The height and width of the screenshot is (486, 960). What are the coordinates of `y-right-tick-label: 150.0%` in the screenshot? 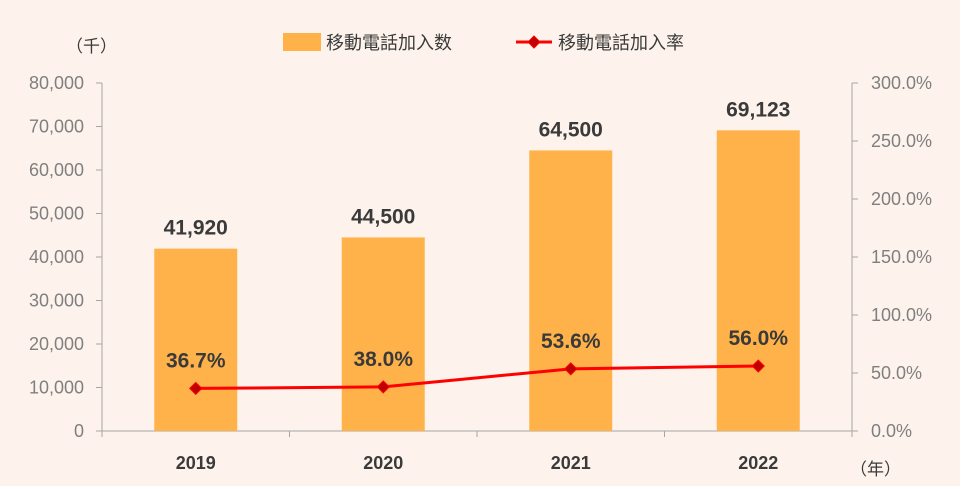 It's located at (901, 257).